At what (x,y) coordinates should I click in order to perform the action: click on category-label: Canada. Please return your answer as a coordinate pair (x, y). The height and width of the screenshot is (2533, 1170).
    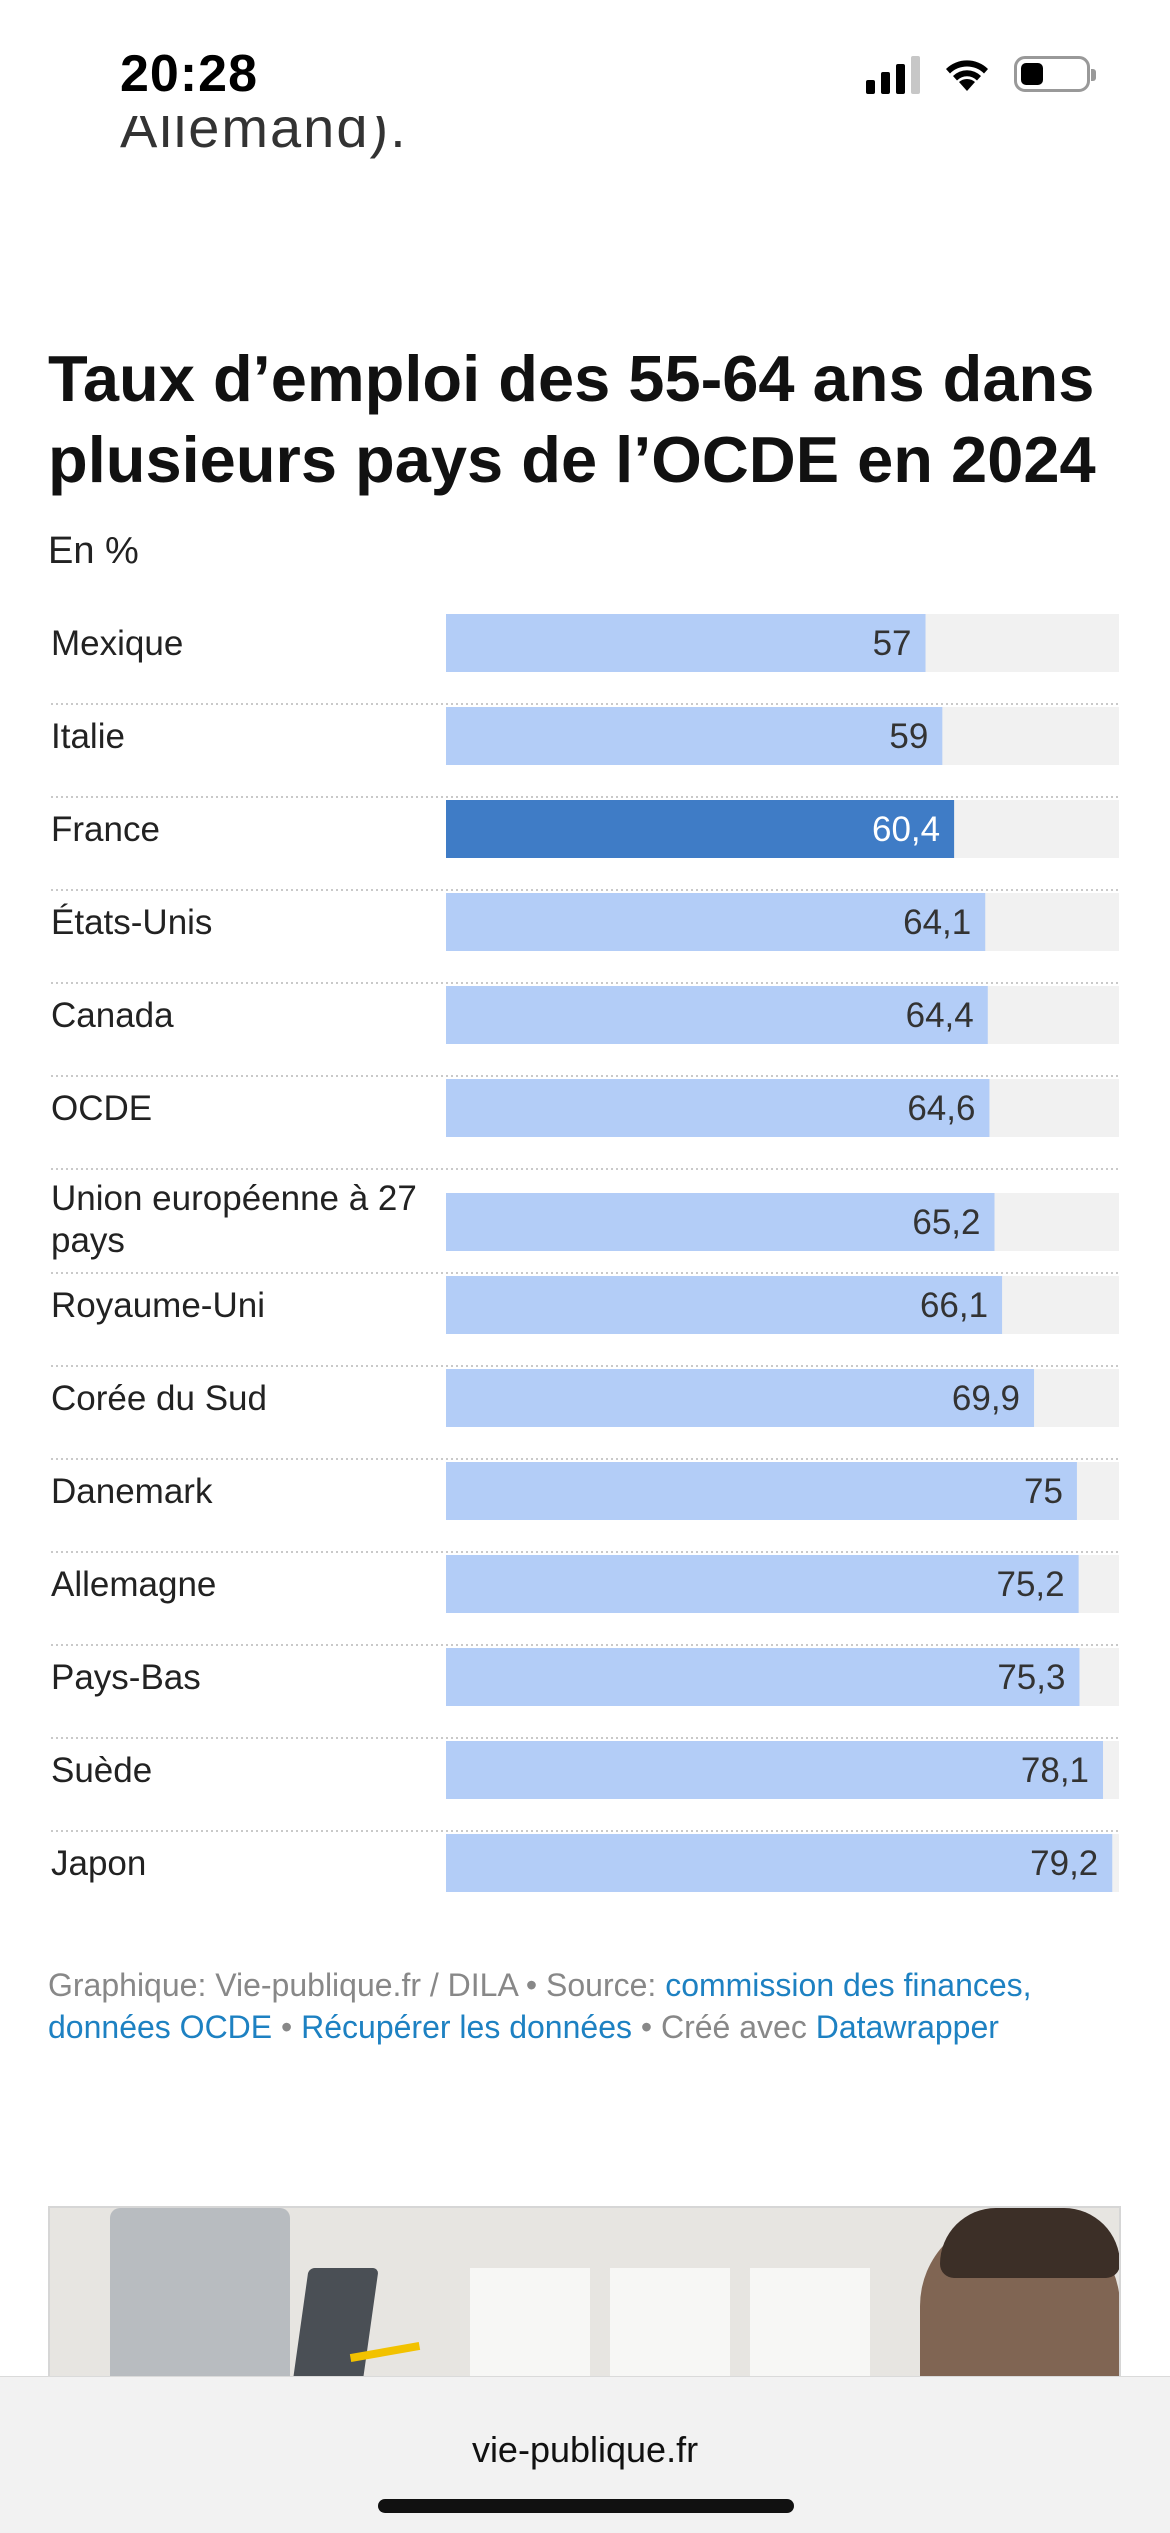
    Looking at the image, I should click on (112, 1015).